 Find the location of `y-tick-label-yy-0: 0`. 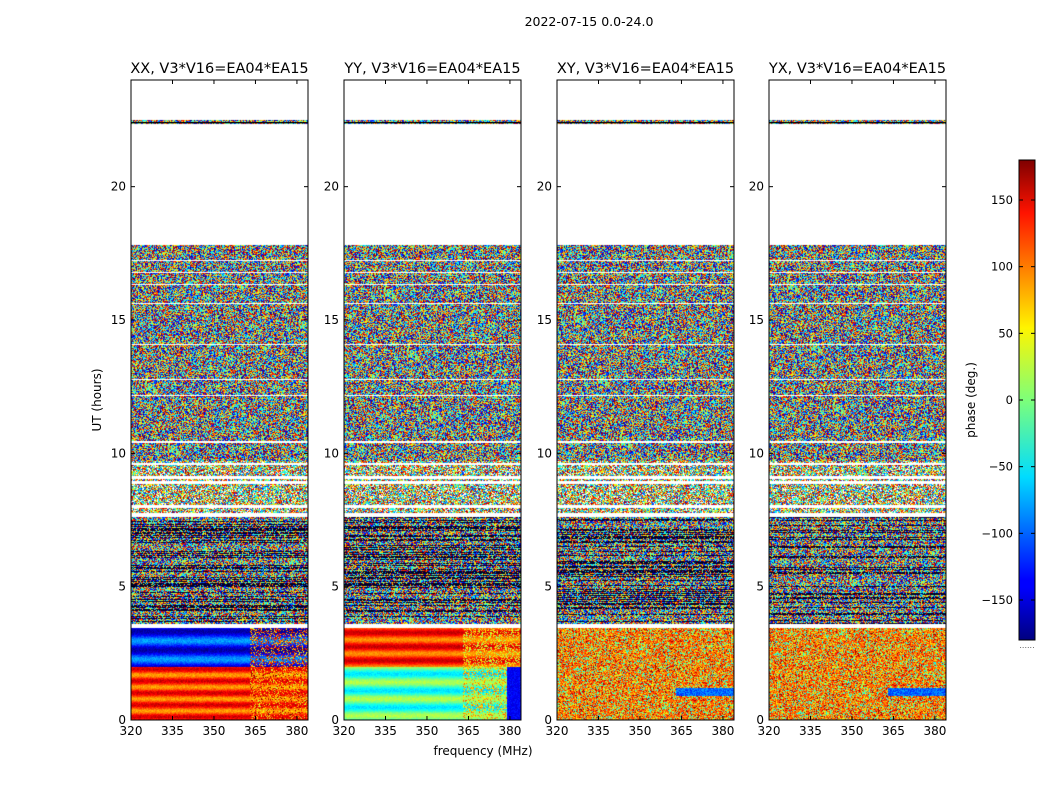

y-tick-label-yy-0: 0 is located at coordinates (335, 720).